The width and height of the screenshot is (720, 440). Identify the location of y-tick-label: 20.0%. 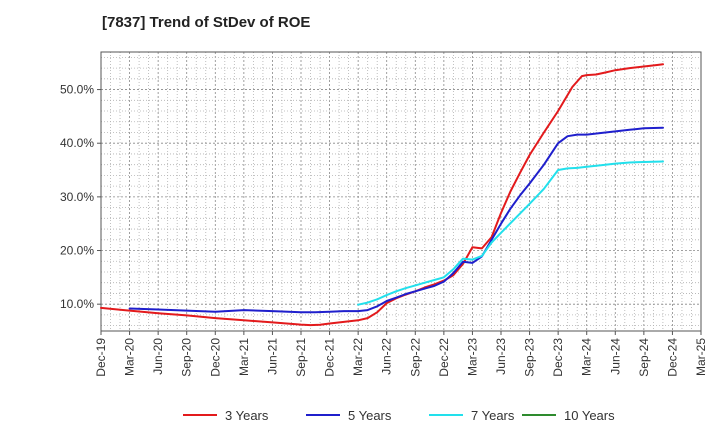
(77, 251).